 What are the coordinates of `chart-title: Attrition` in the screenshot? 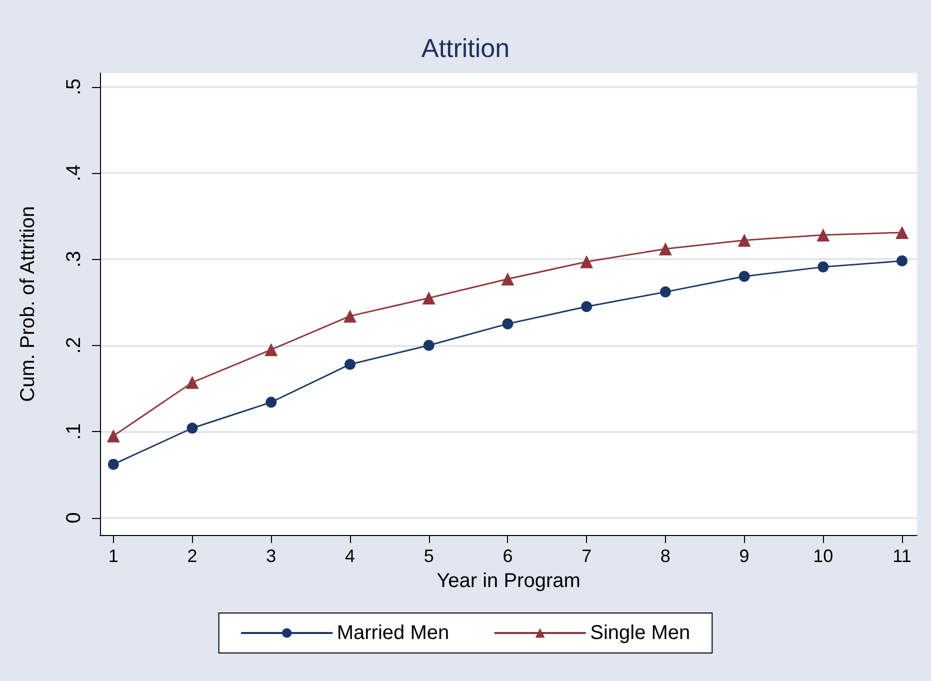 It's located at (465, 48).